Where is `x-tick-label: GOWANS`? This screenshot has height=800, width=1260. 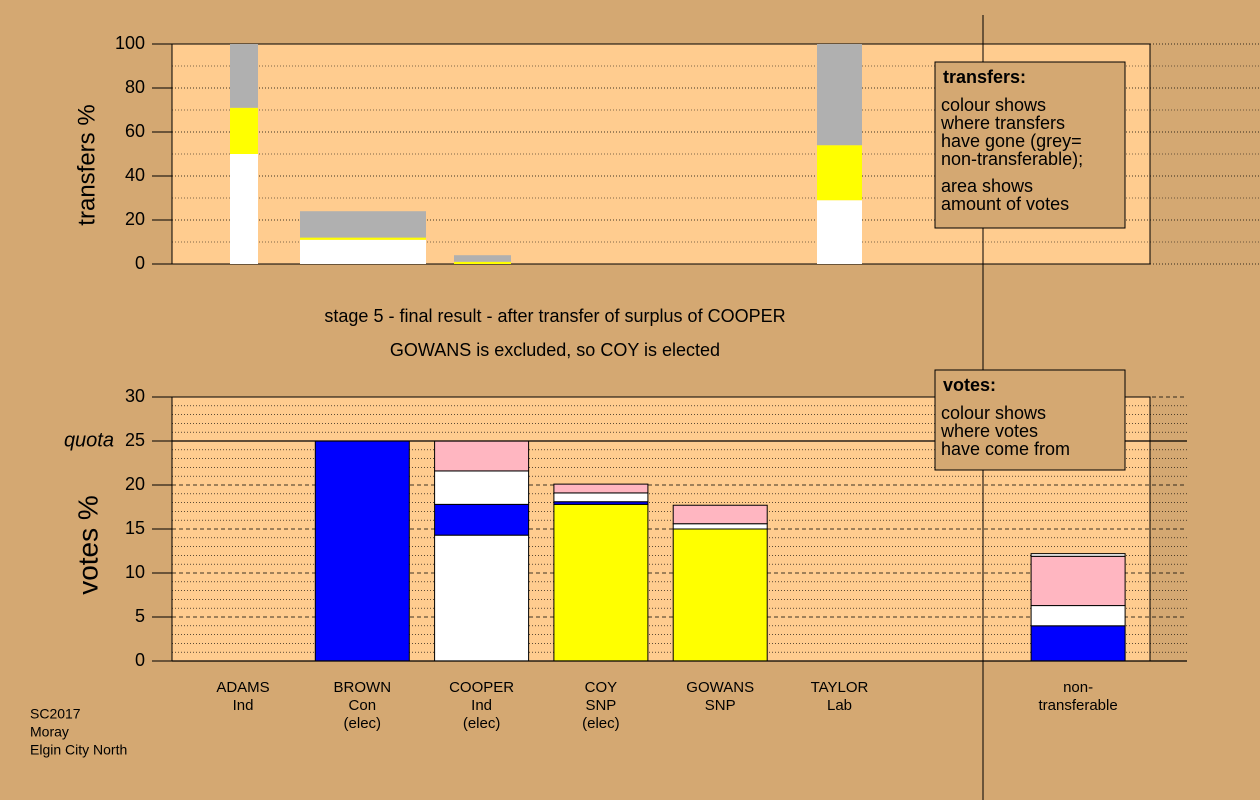
x-tick-label: GOWANS is located at coordinates (720, 687).